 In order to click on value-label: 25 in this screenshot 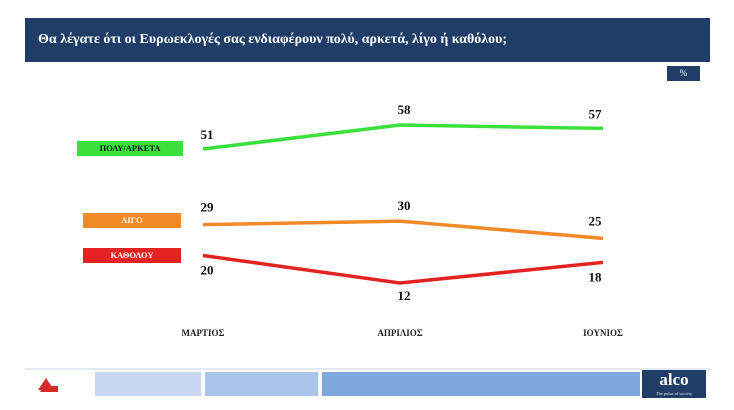, I will do `click(596, 220)`.